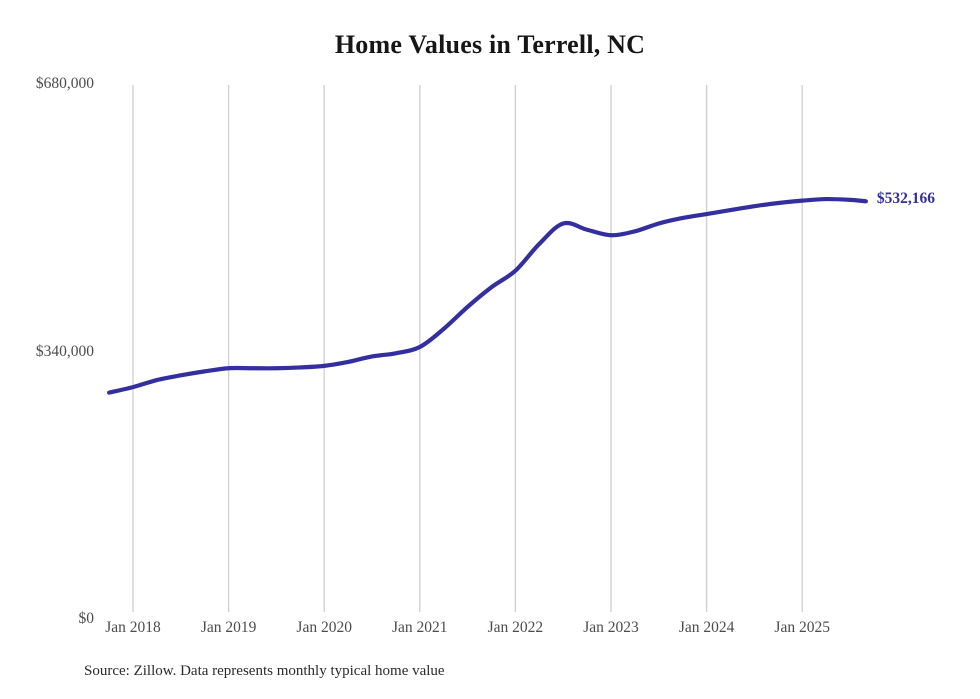  What do you see at coordinates (324, 627) in the screenshot?
I see `x-tick-label: Jan 2020` at bounding box center [324, 627].